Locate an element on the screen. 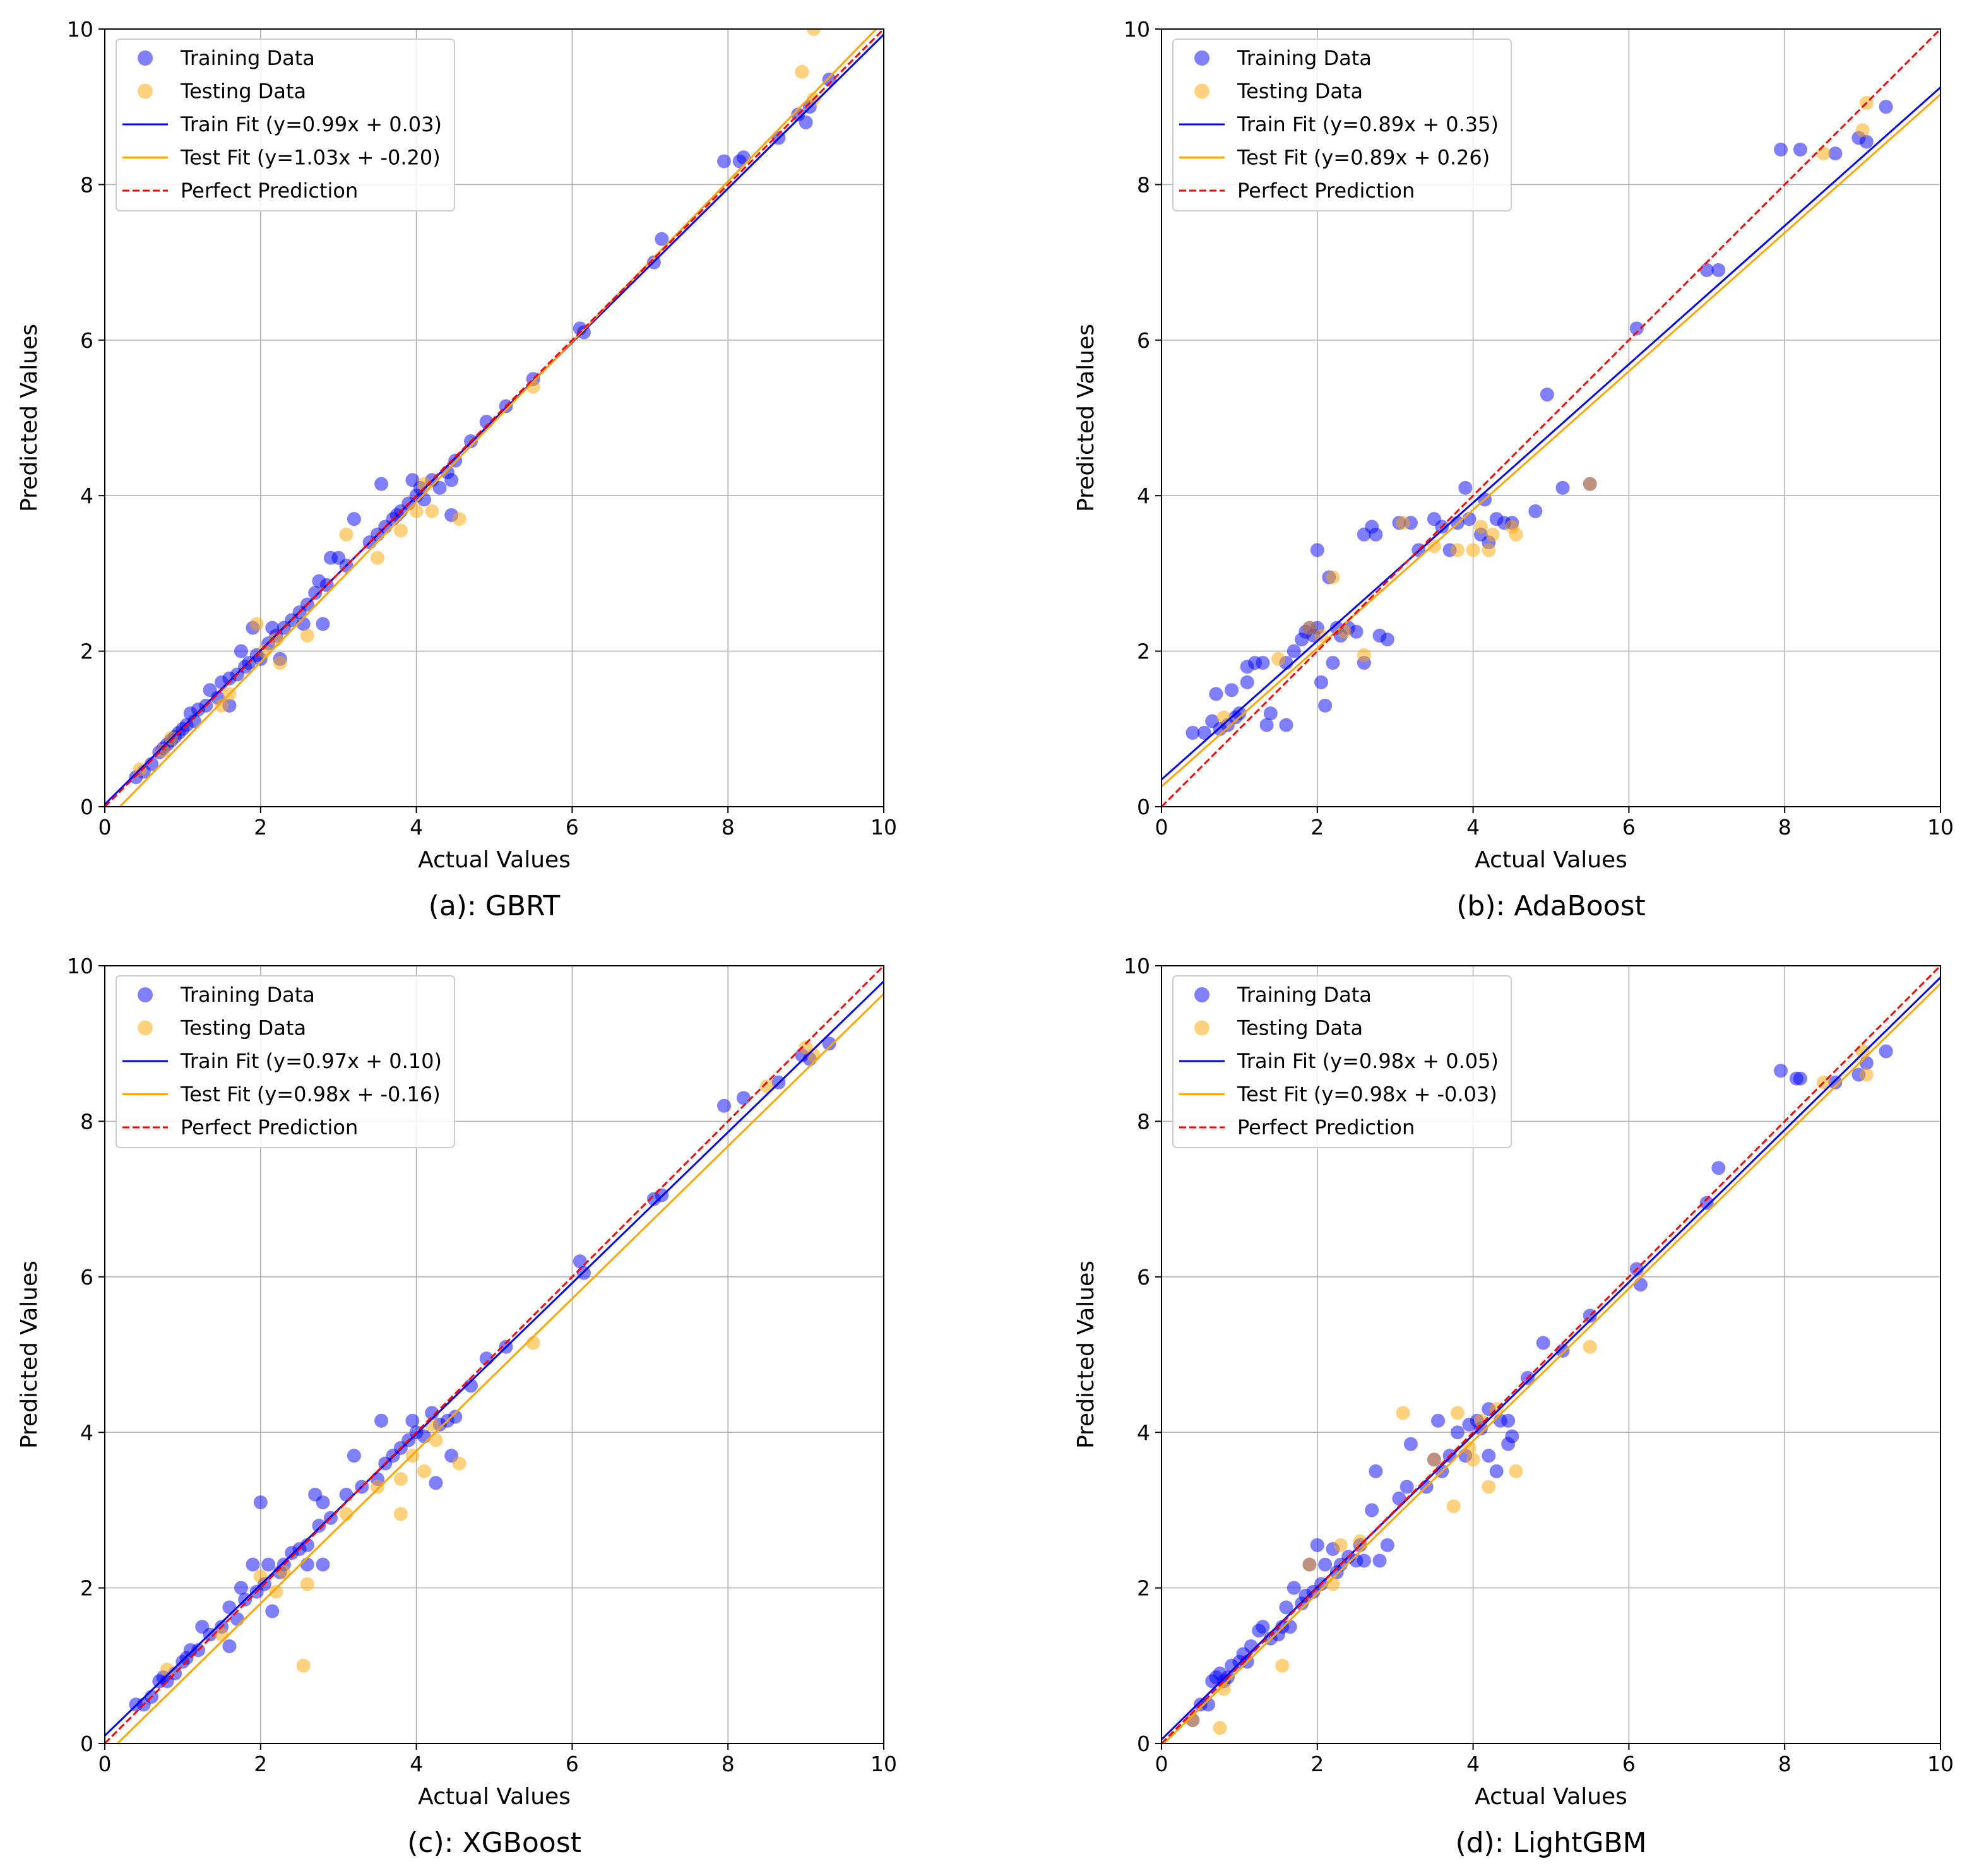 The height and width of the screenshot is (1876, 1967). x-axis-label: Actual Values is located at coordinates (495, 1797).